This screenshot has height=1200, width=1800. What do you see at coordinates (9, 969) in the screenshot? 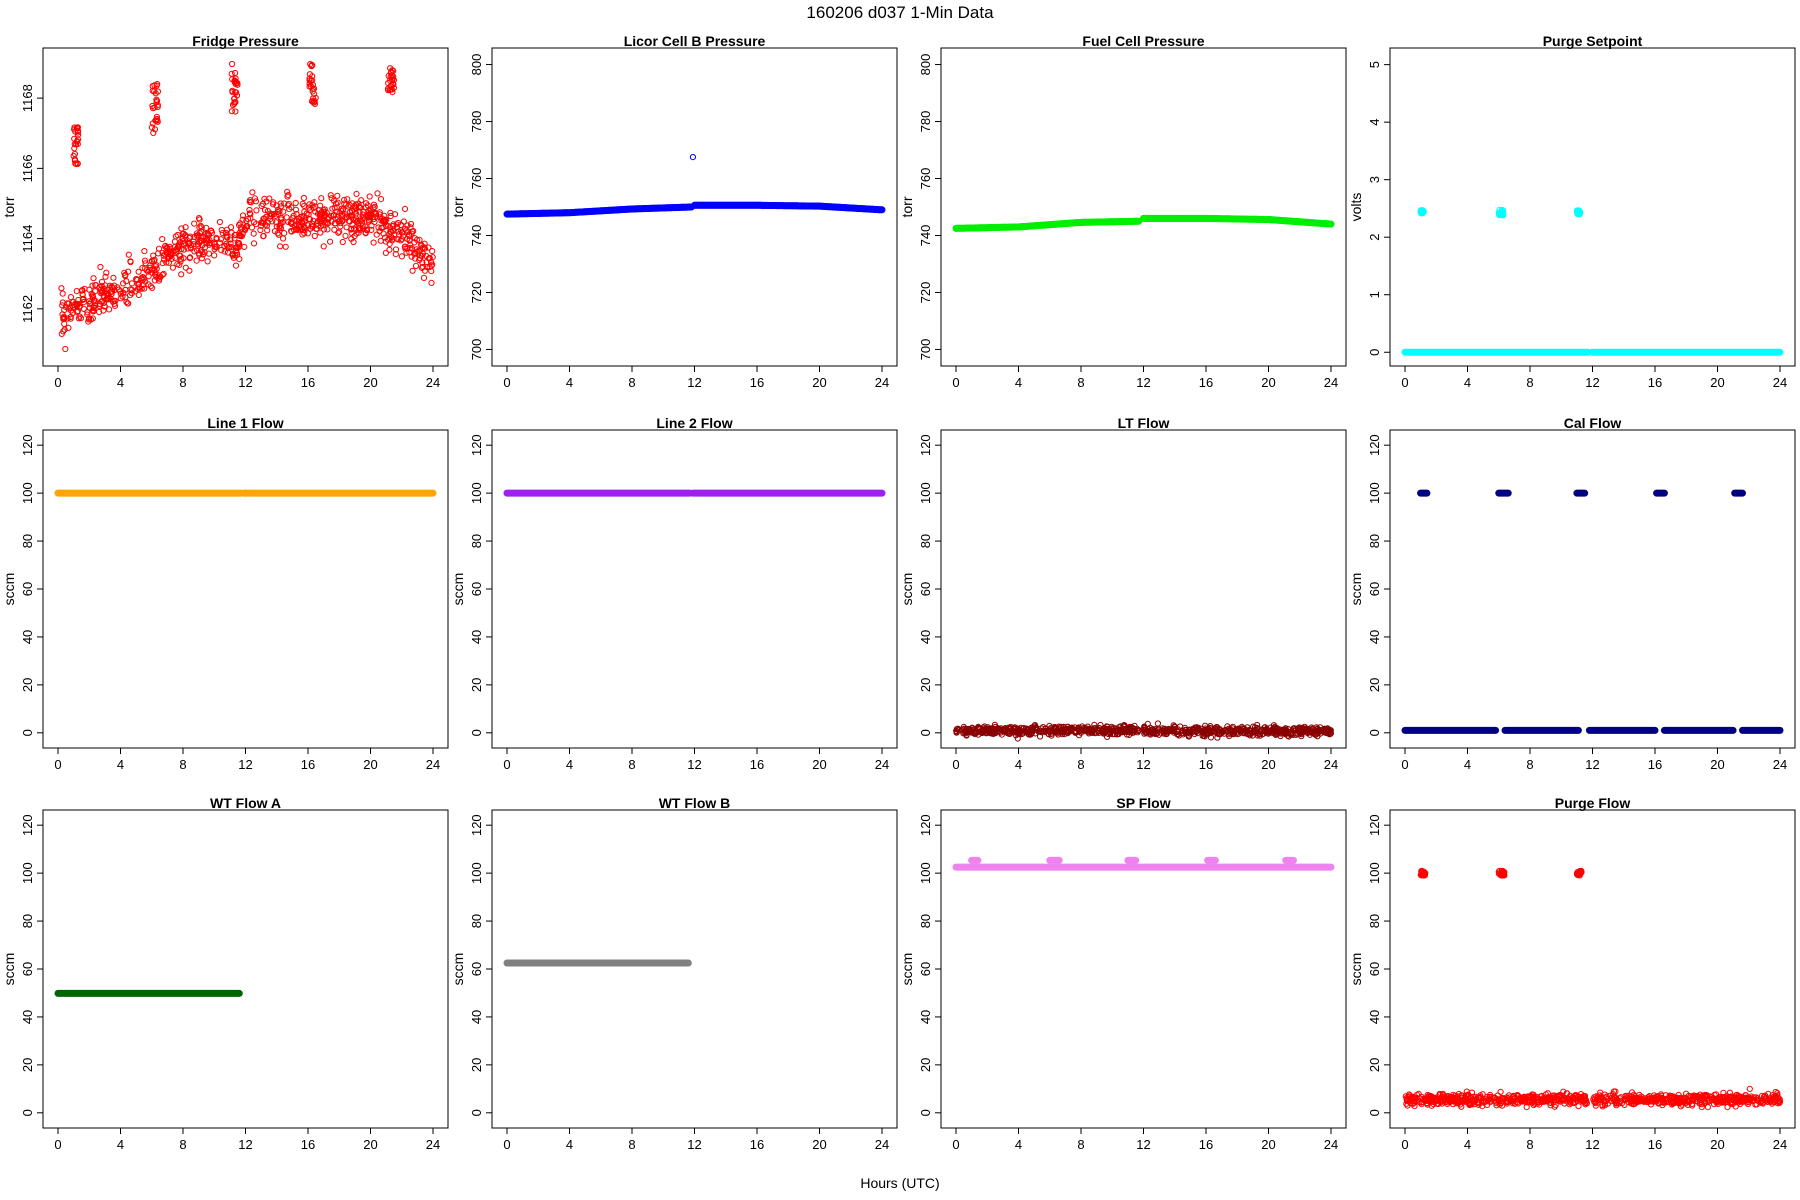
I see `y-axis-label: sccm` at bounding box center [9, 969].